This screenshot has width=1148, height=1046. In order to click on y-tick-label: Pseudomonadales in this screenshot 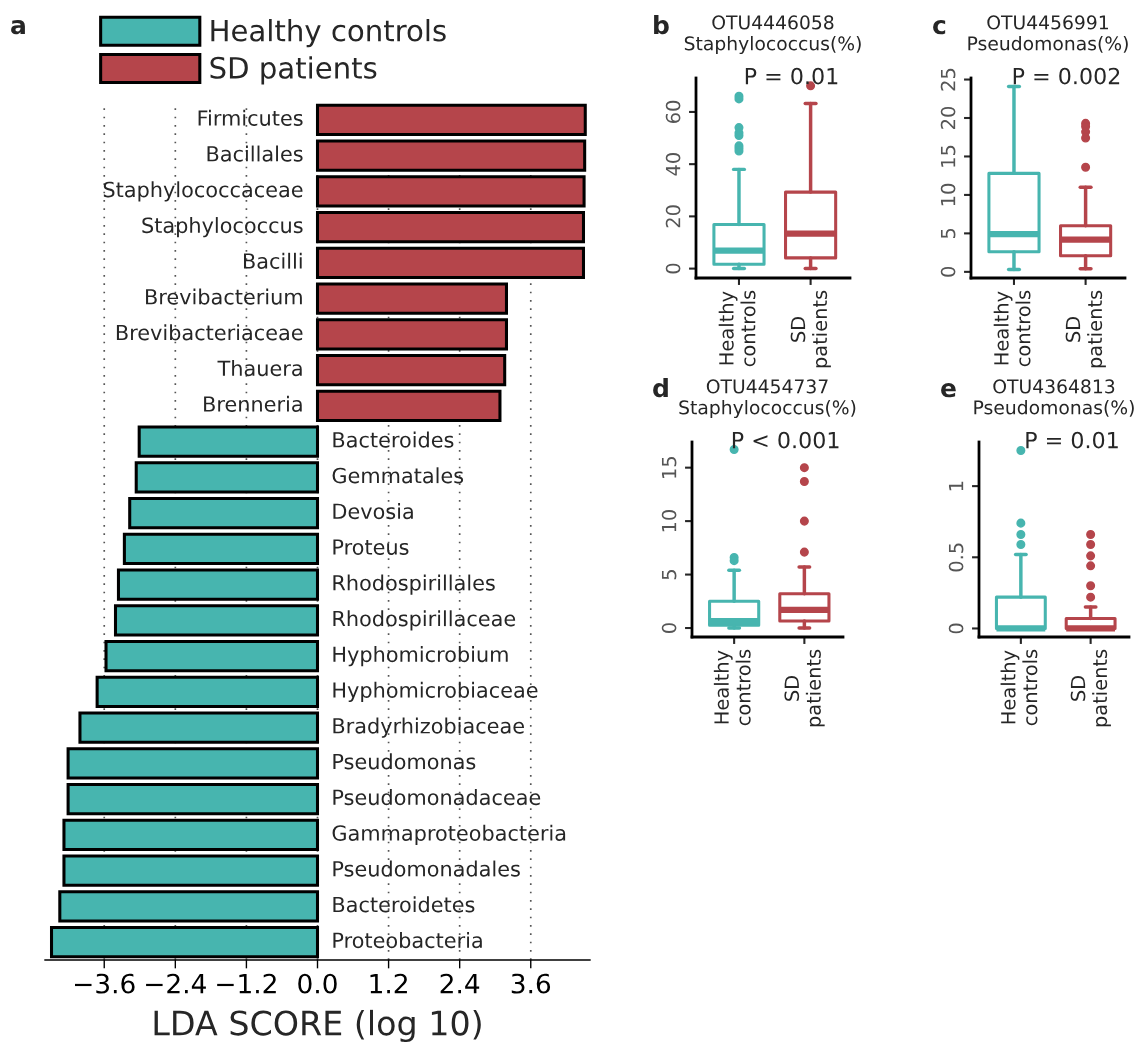, I will do `click(426, 868)`.